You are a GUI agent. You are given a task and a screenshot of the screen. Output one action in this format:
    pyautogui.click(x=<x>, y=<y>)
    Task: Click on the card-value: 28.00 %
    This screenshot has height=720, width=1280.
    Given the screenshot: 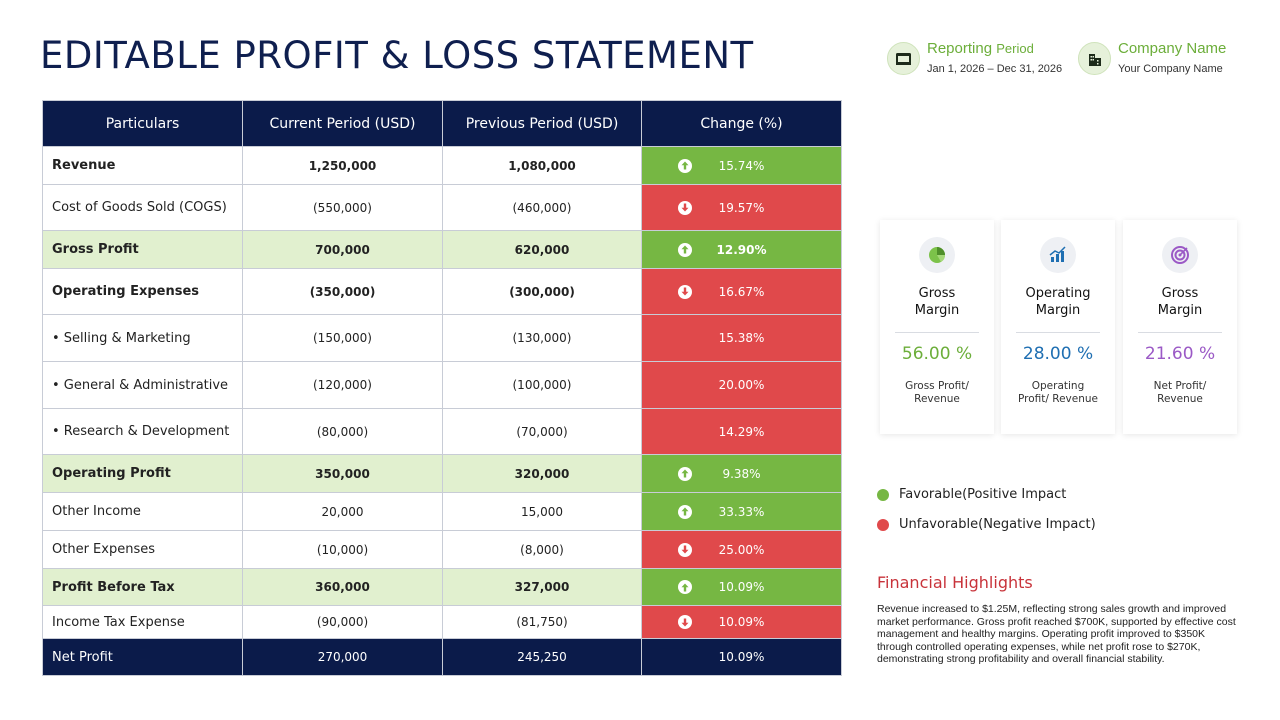 What is the action you would take?
    pyautogui.click(x=1058, y=354)
    